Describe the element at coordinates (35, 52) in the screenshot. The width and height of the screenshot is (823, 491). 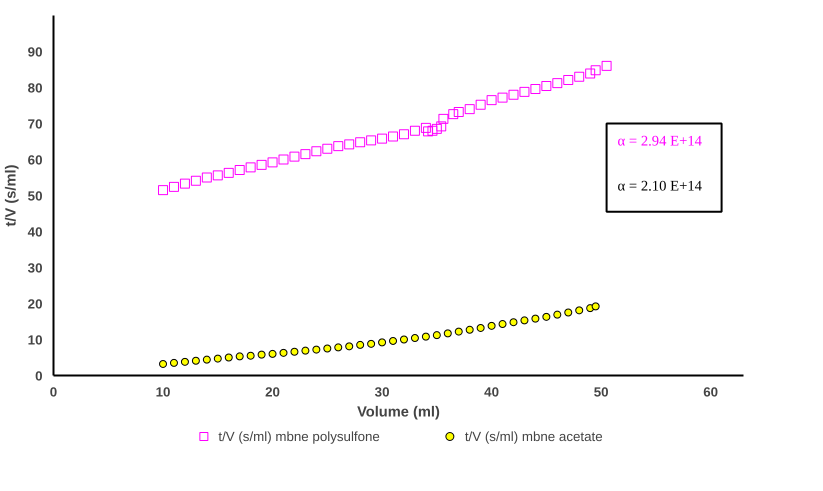
I see `y-tick-label: 90` at that location.